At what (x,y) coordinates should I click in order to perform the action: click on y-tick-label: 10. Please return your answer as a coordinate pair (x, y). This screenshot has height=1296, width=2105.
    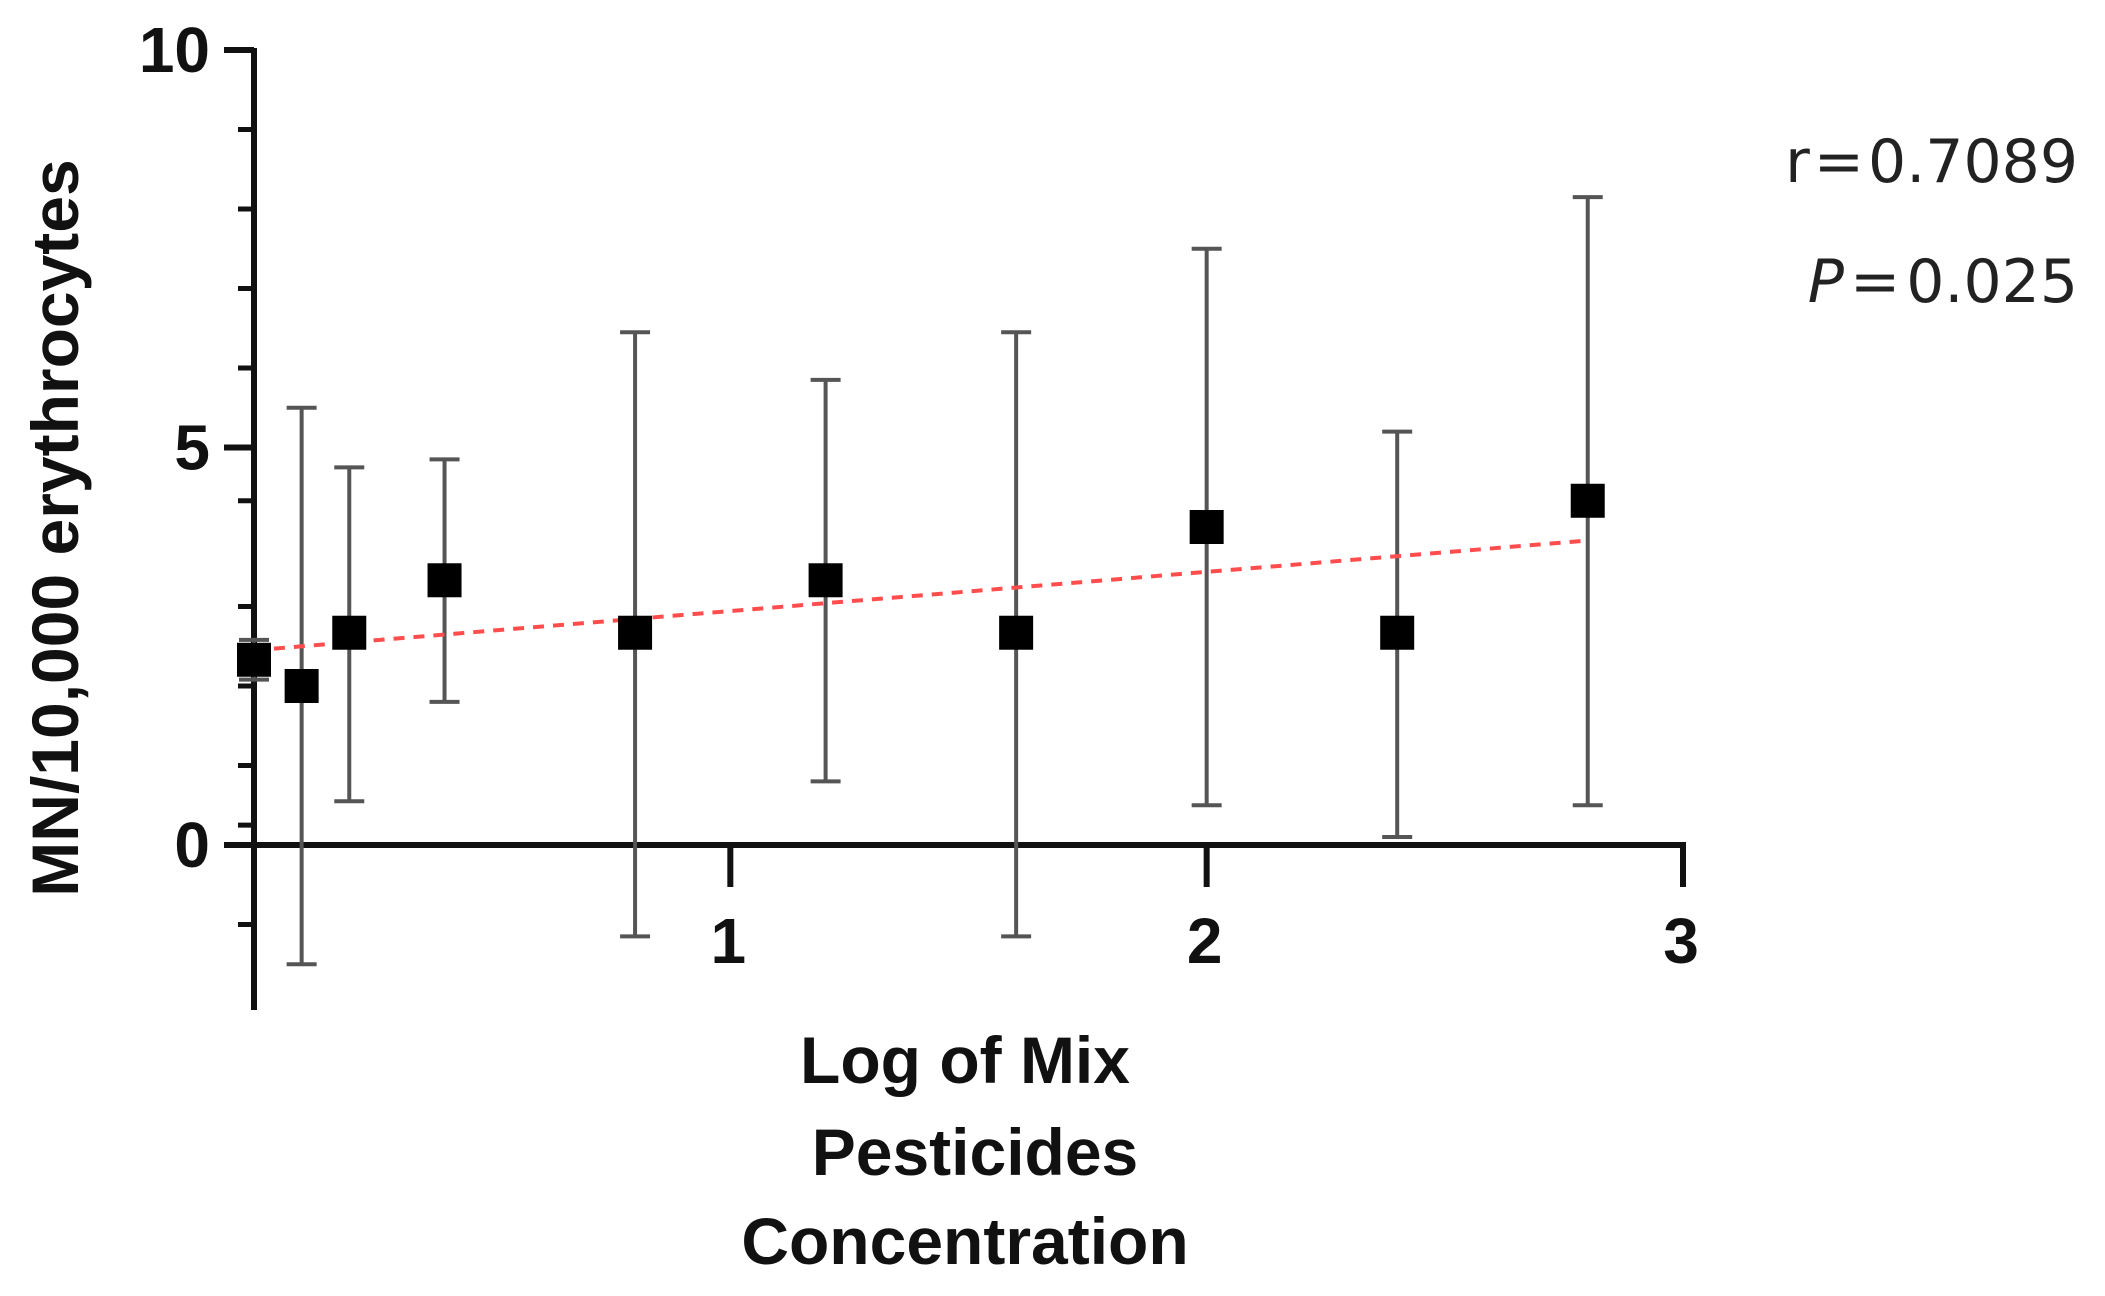
    Looking at the image, I should click on (174, 50).